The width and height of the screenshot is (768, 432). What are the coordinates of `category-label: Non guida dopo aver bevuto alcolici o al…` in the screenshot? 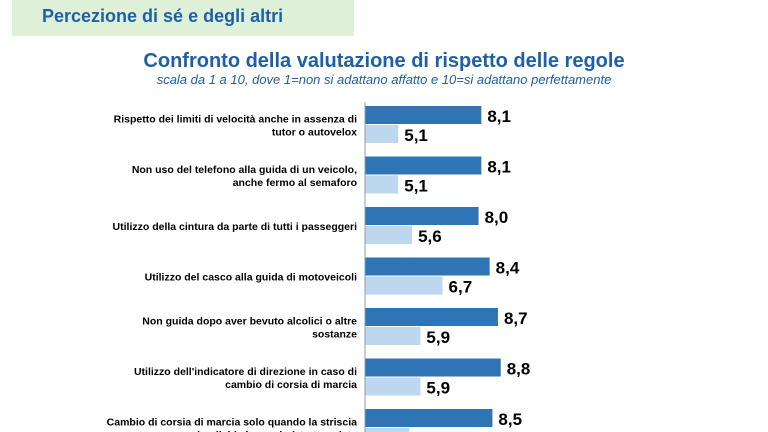 It's located at (249, 322).